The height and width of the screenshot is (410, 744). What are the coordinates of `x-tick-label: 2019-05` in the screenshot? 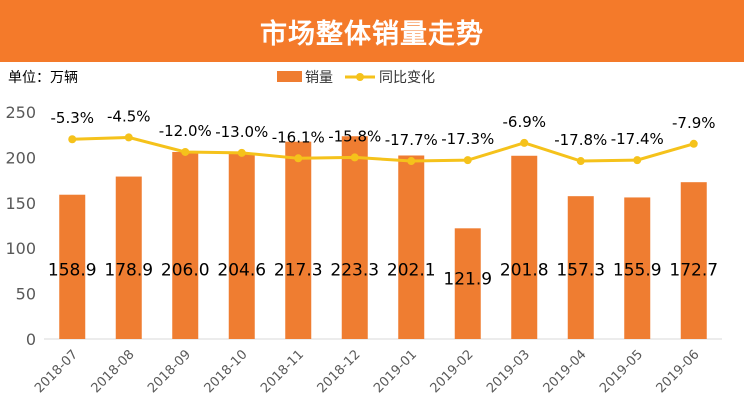 It's located at (621, 371).